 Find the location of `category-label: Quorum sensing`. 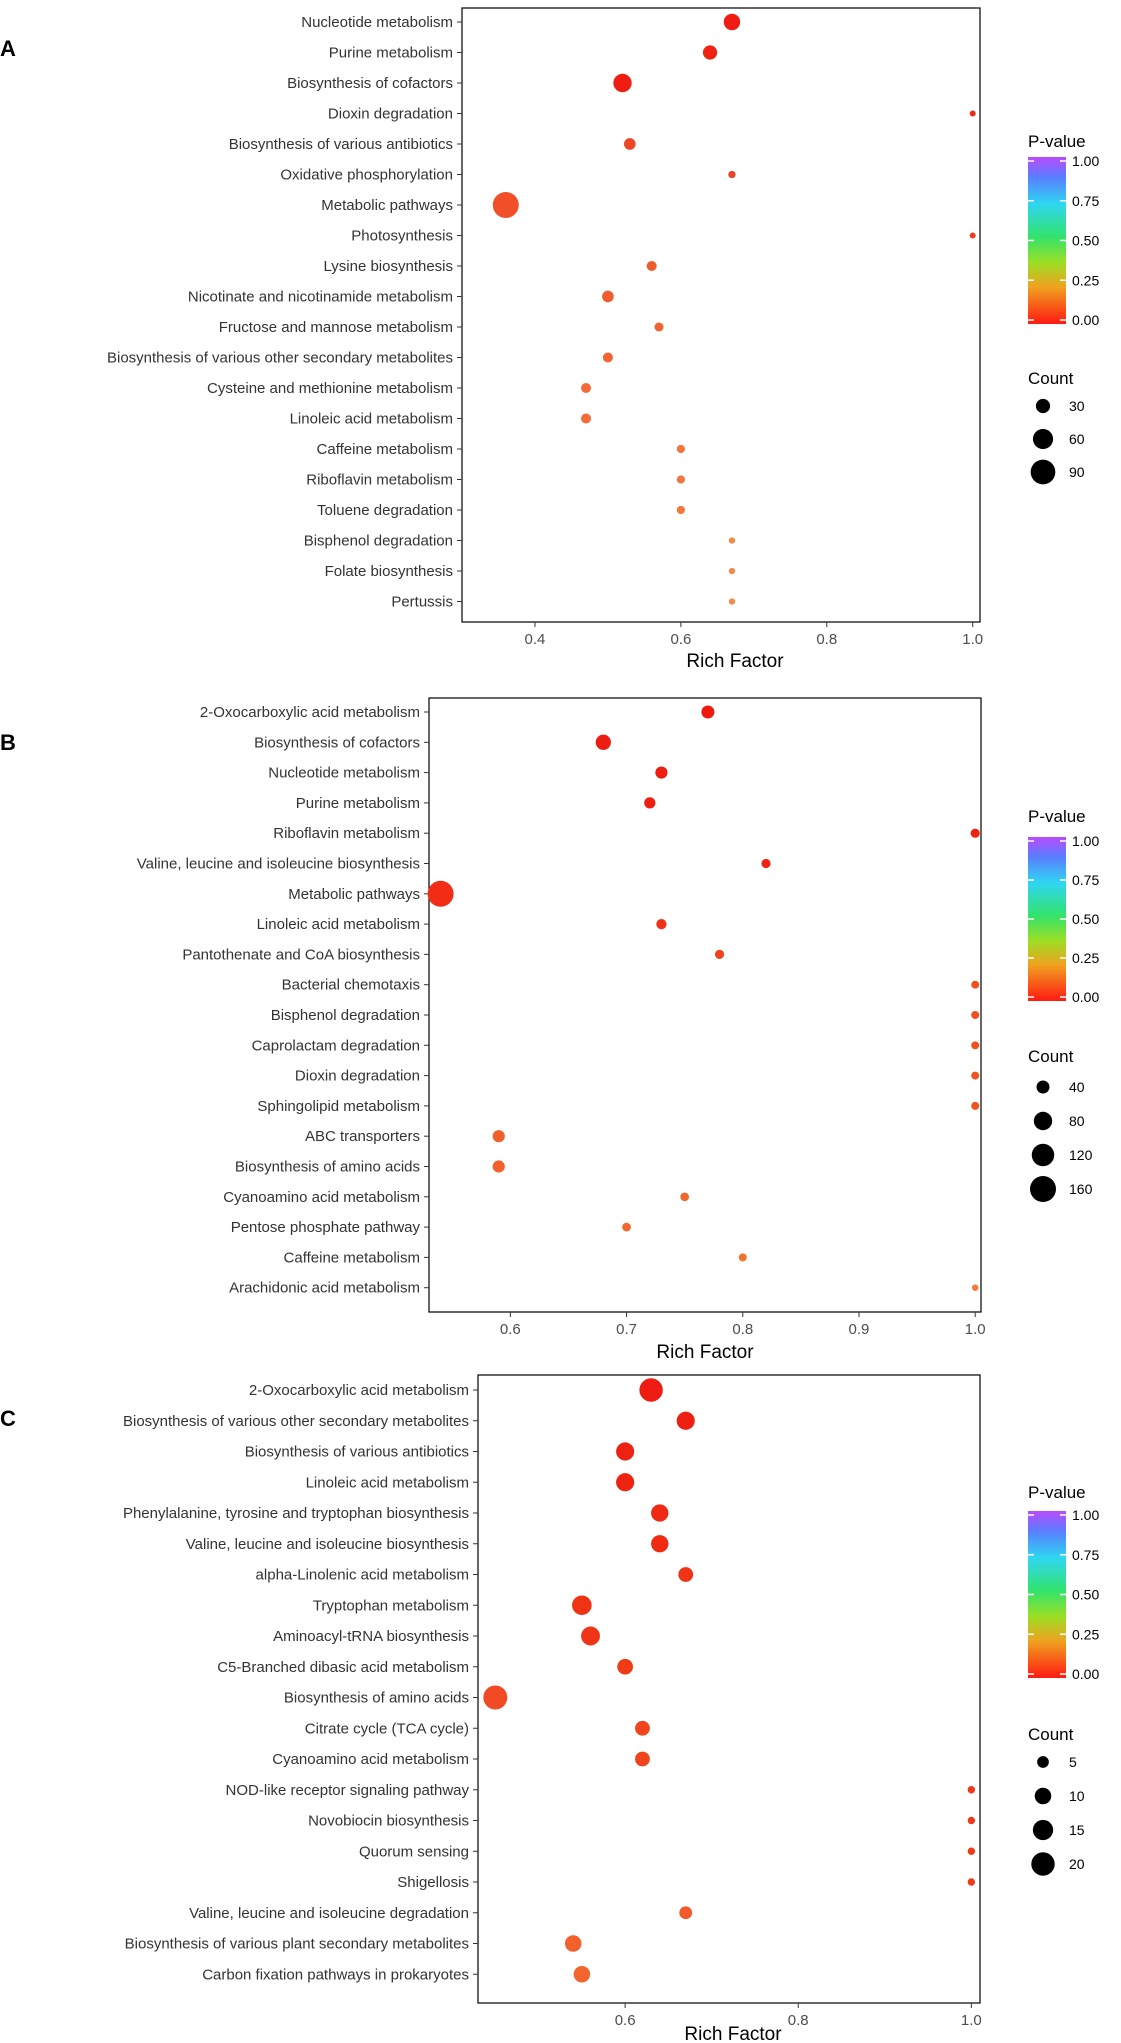

category-label: Quorum sensing is located at coordinates (414, 1851).